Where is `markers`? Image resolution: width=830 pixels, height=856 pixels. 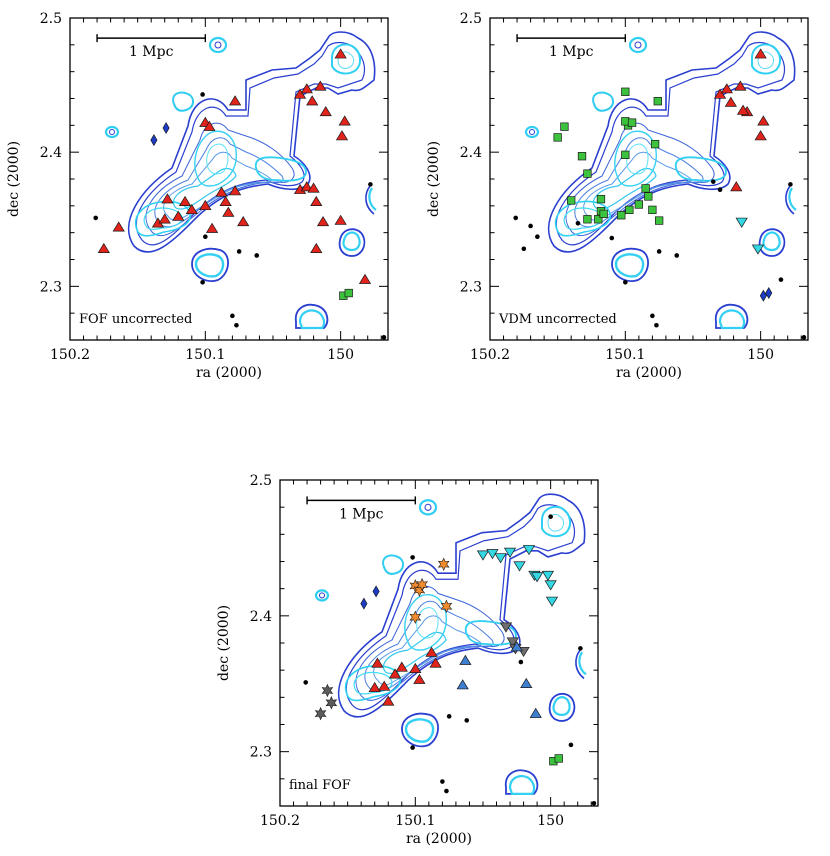 markers is located at coordinates (450, 660).